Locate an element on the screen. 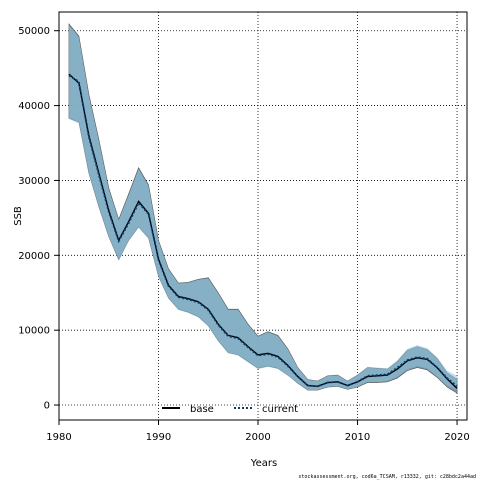 This screenshot has height=480, width=480. y-axis-title: SSB is located at coordinates (18, 216).